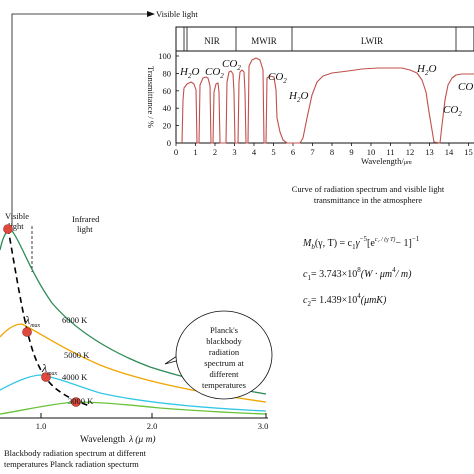 Image resolution: width=474 pixels, height=474 pixels. I want to click on peak-dot-4000k, so click(46, 377).